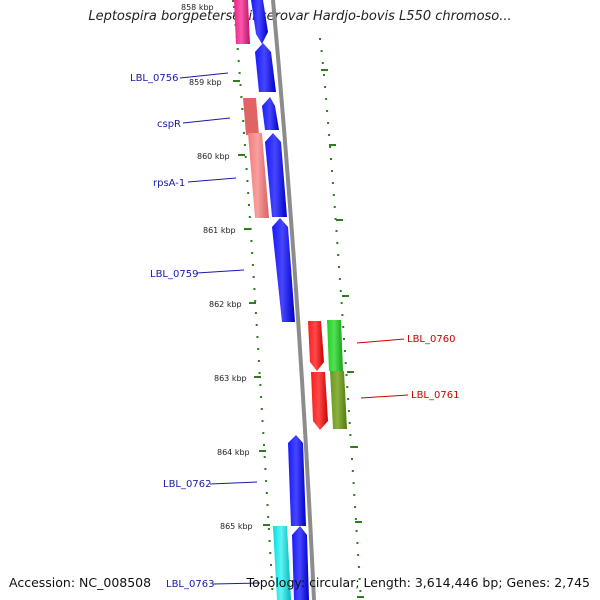  I want to click on gene-cspR-block, so click(251, 116).